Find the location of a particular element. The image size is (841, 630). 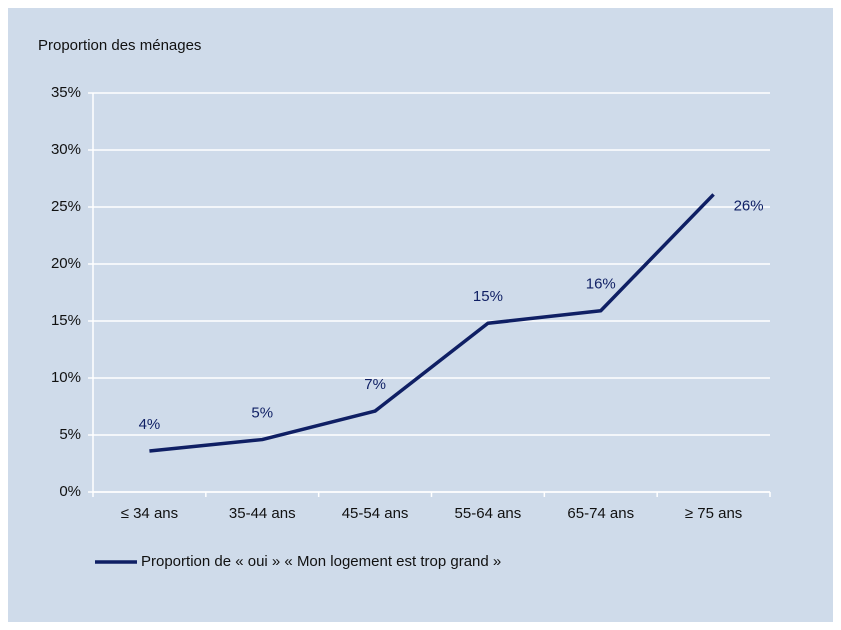

y-axis-label: Proportion des ménages is located at coordinates (119, 45).